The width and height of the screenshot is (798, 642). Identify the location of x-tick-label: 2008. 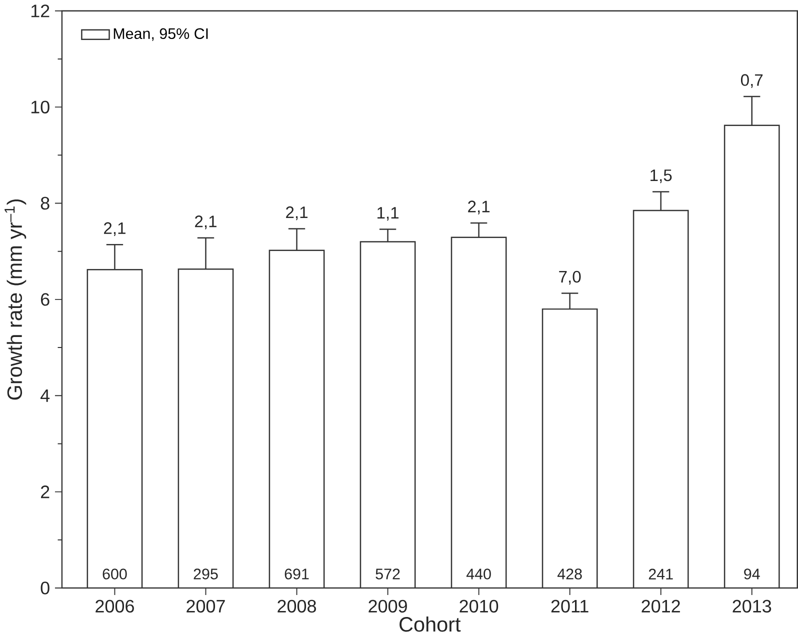
(297, 606).